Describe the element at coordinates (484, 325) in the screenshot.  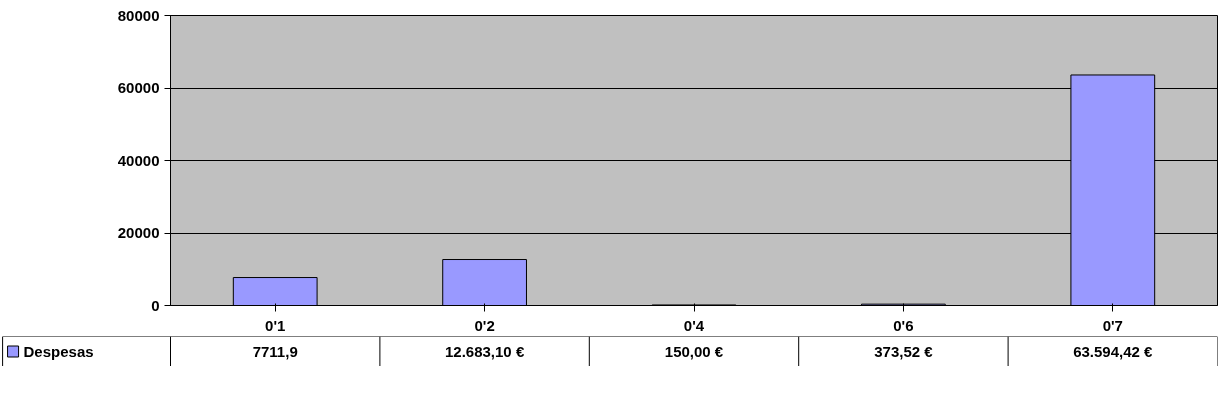
I see `x-tick-label: 0'2` at that location.